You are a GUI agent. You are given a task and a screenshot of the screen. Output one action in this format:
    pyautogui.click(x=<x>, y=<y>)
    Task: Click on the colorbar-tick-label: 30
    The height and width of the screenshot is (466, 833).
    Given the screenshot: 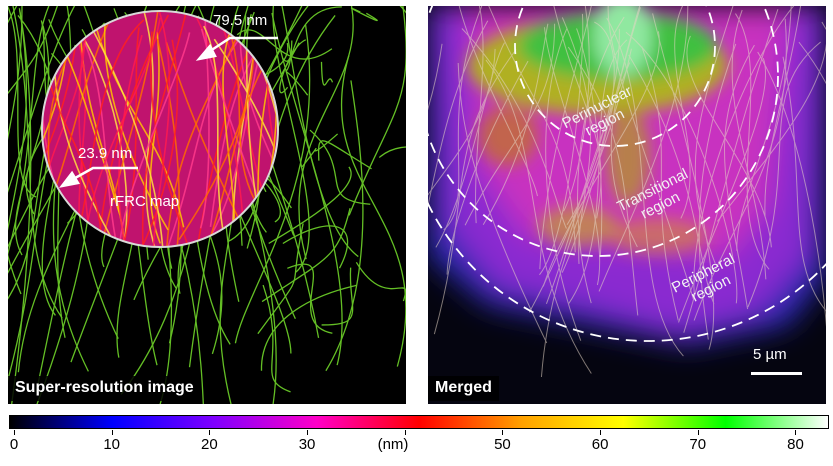 What is the action you would take?
    pyautogui.click(x=307, y=444)
    